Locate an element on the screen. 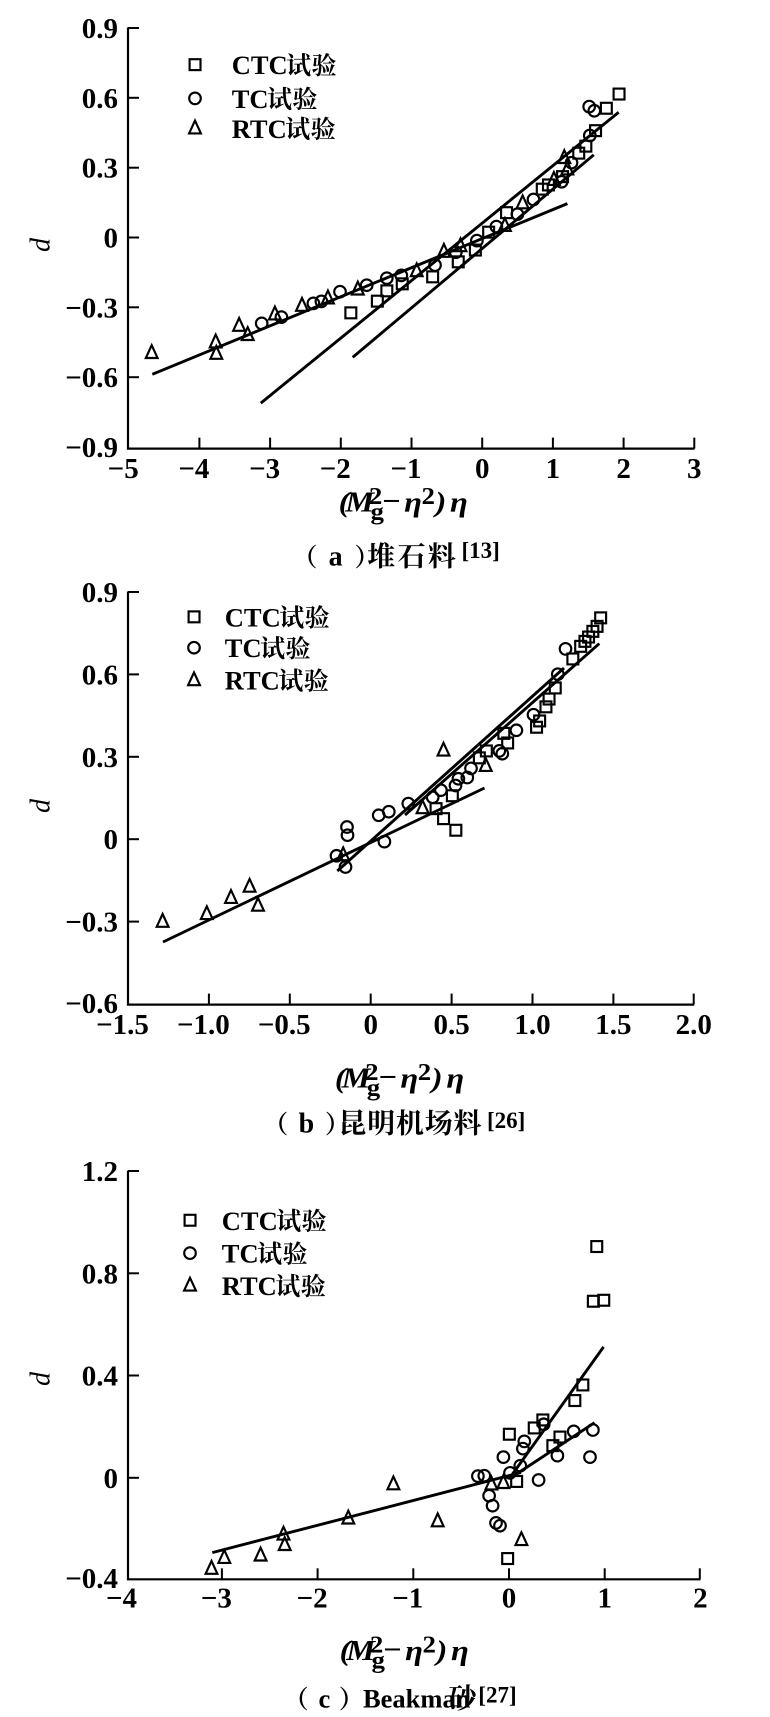  svg-text: c is located at coordinates (325, 1699).